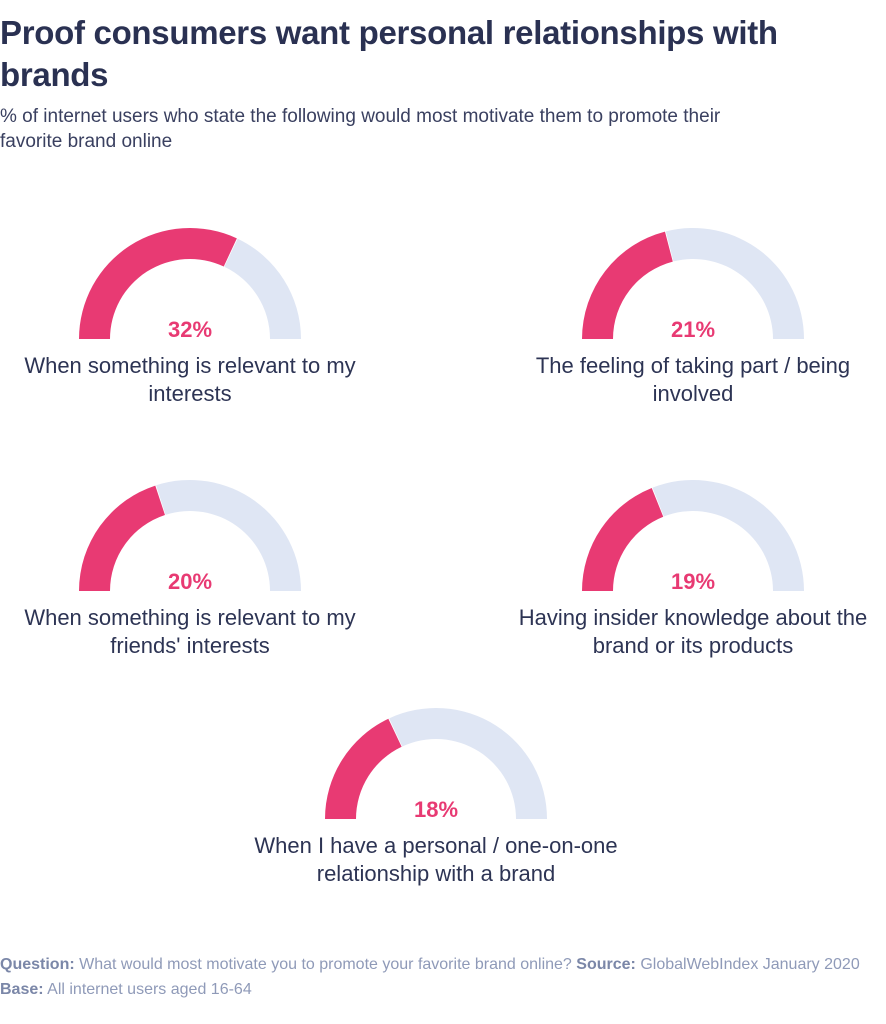  What do you see at coordinates (190, 581) in the screenshot?
I see `gauge-value: 20%` at bounding box center [190, 581].